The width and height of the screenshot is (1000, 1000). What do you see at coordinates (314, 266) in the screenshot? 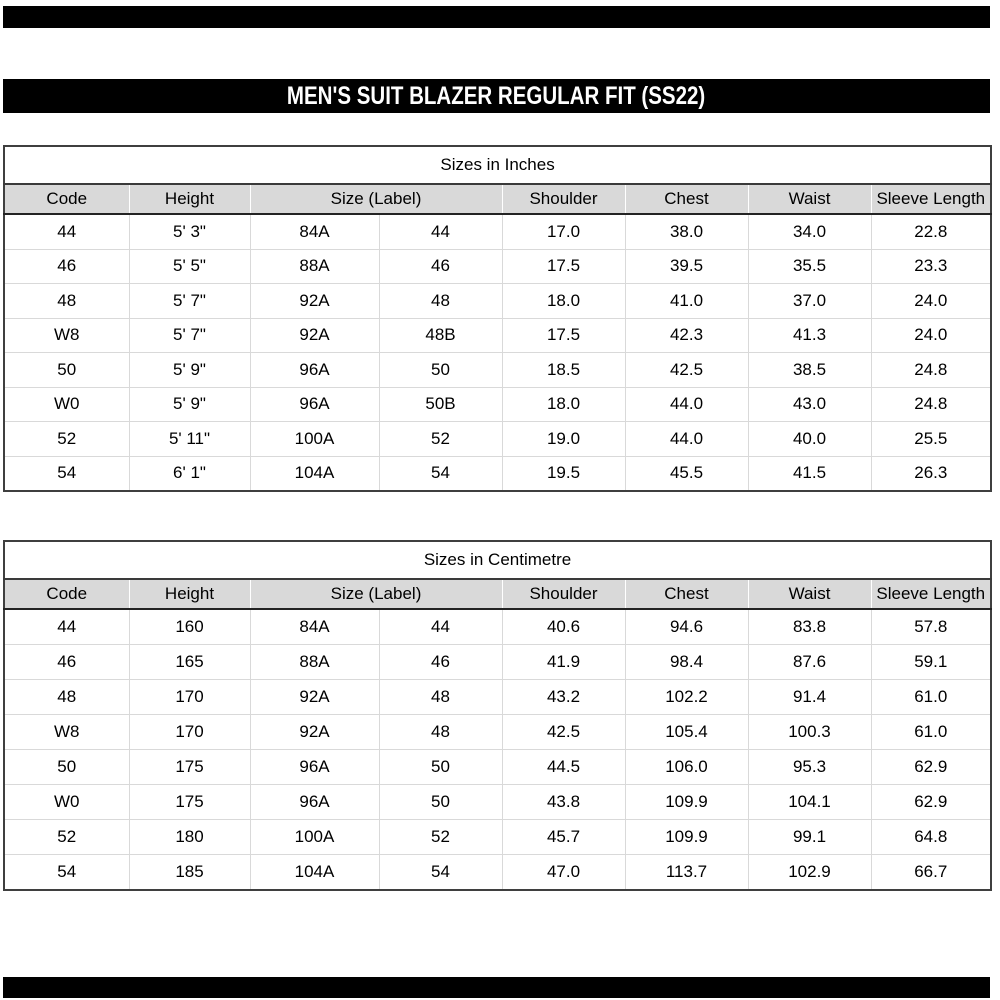
I see `table-cell: 88A` at bounding box center [314, 266].